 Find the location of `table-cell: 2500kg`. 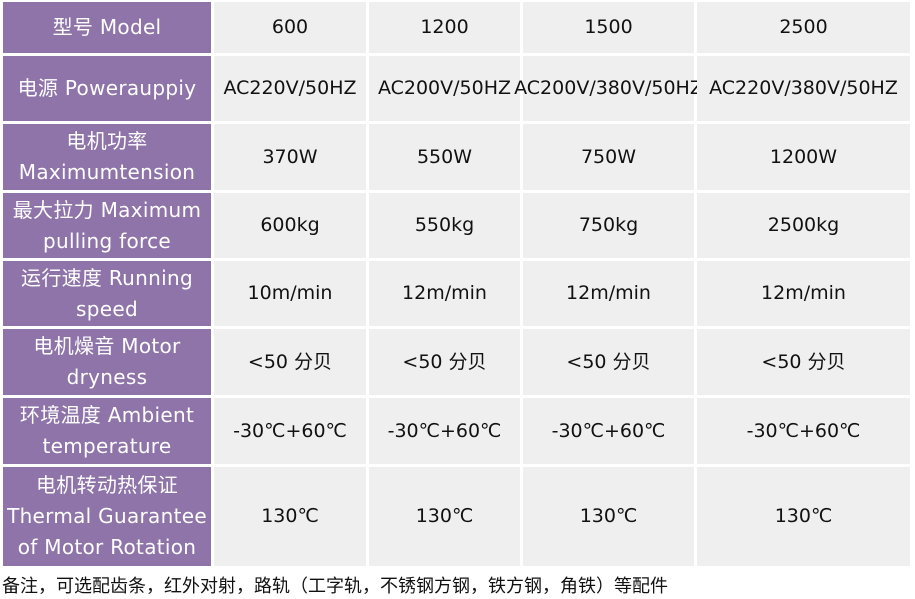

table-cell: 2500kg is located at coordinates (803, 225).